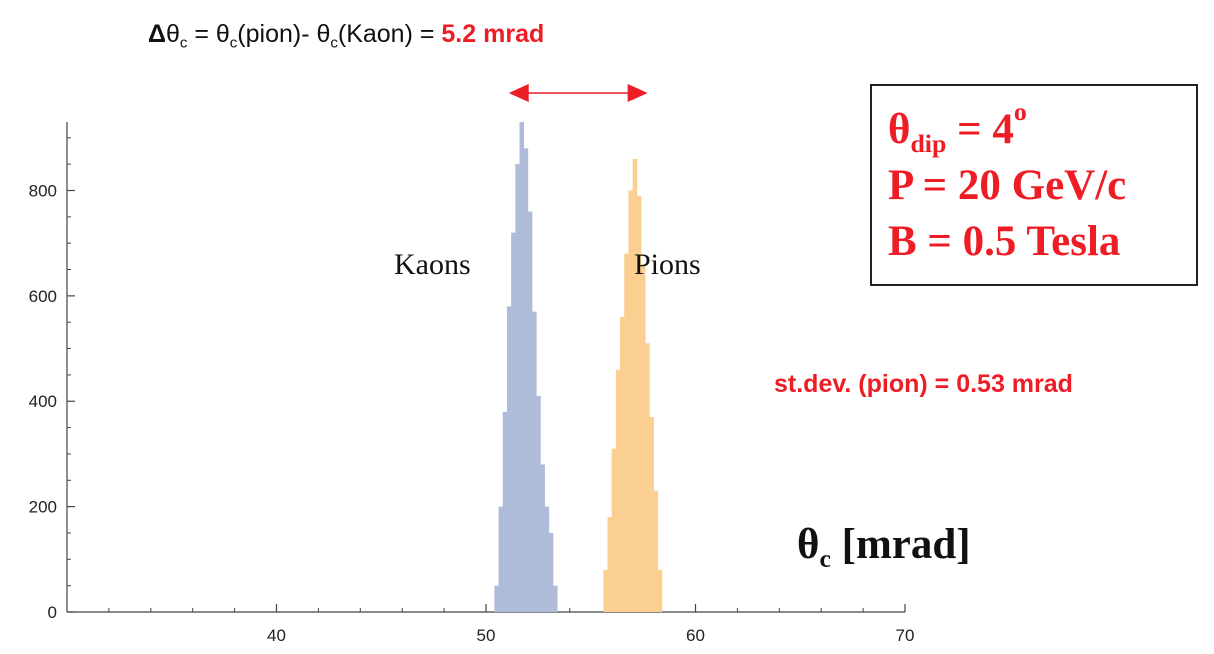 This screenshot has height=654, width=1214. I want to click on separation-arrow, so click(578, 93).